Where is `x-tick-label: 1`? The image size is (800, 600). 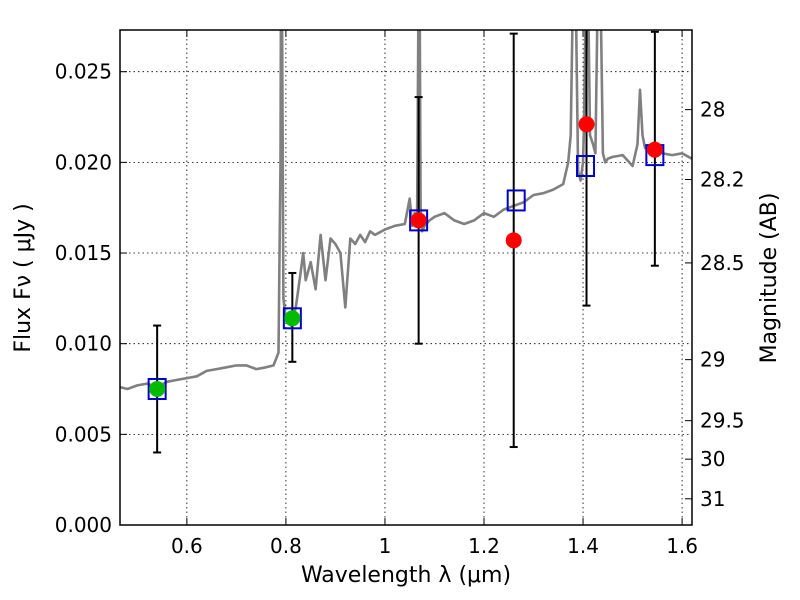
x-tick-label: 1 is located at coordinates (385, 546).